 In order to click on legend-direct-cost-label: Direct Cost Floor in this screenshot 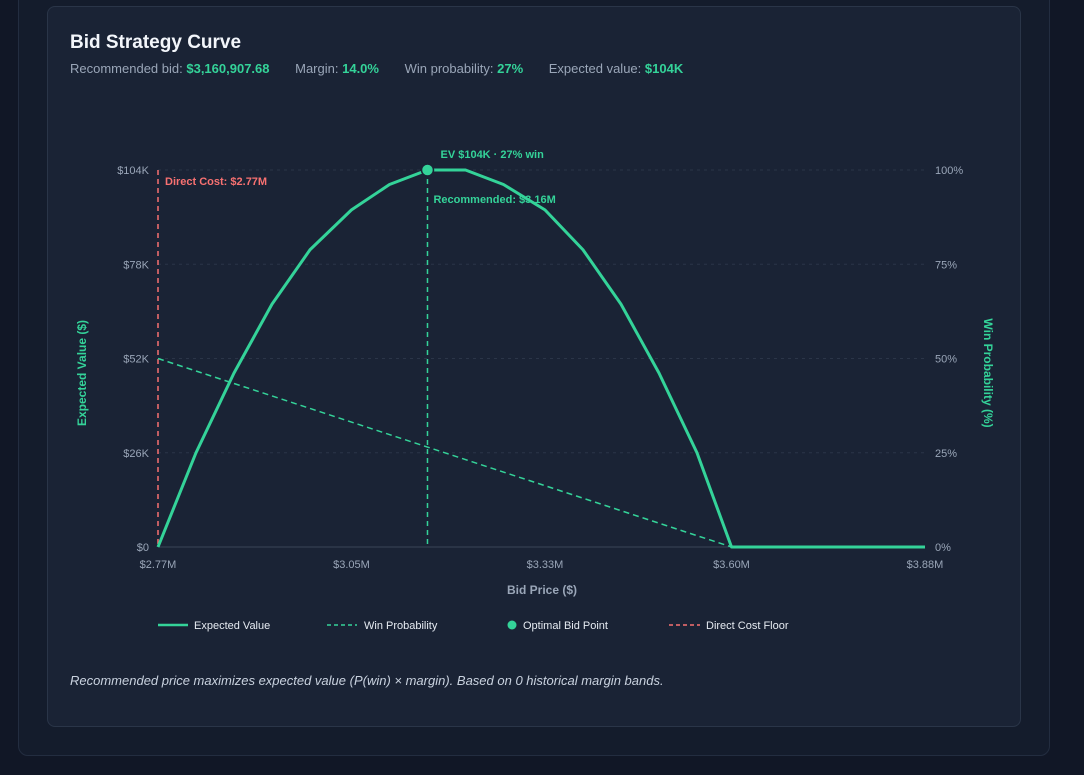, I will do `click(747, 626)`.